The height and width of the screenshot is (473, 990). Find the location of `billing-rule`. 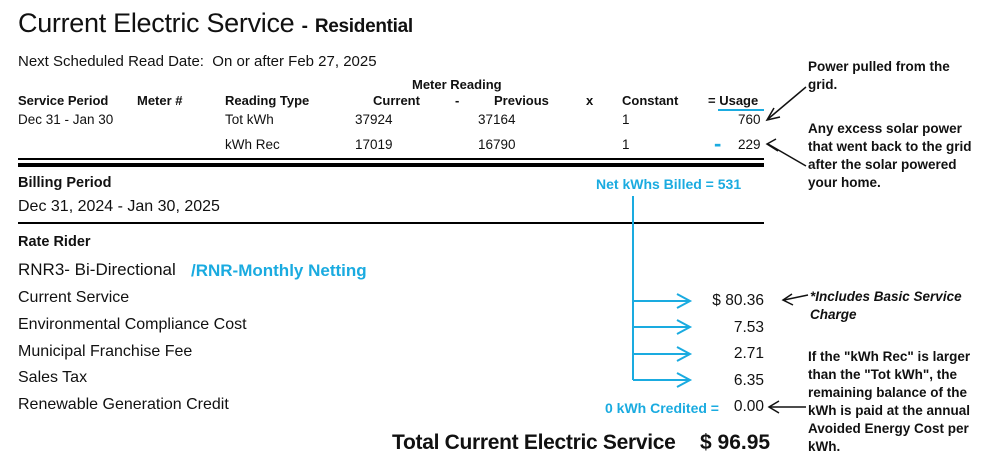

billing-rule is located at coordinates (391, 223).